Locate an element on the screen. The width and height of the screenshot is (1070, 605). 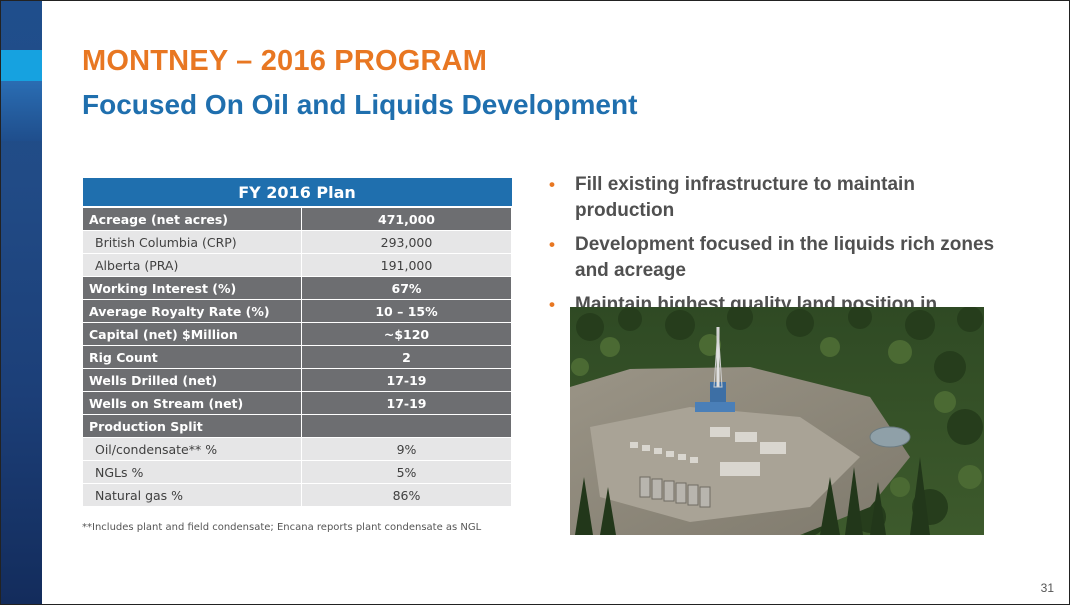
row-label: Wells Drilled (net) is located at coordinates (192, 380).